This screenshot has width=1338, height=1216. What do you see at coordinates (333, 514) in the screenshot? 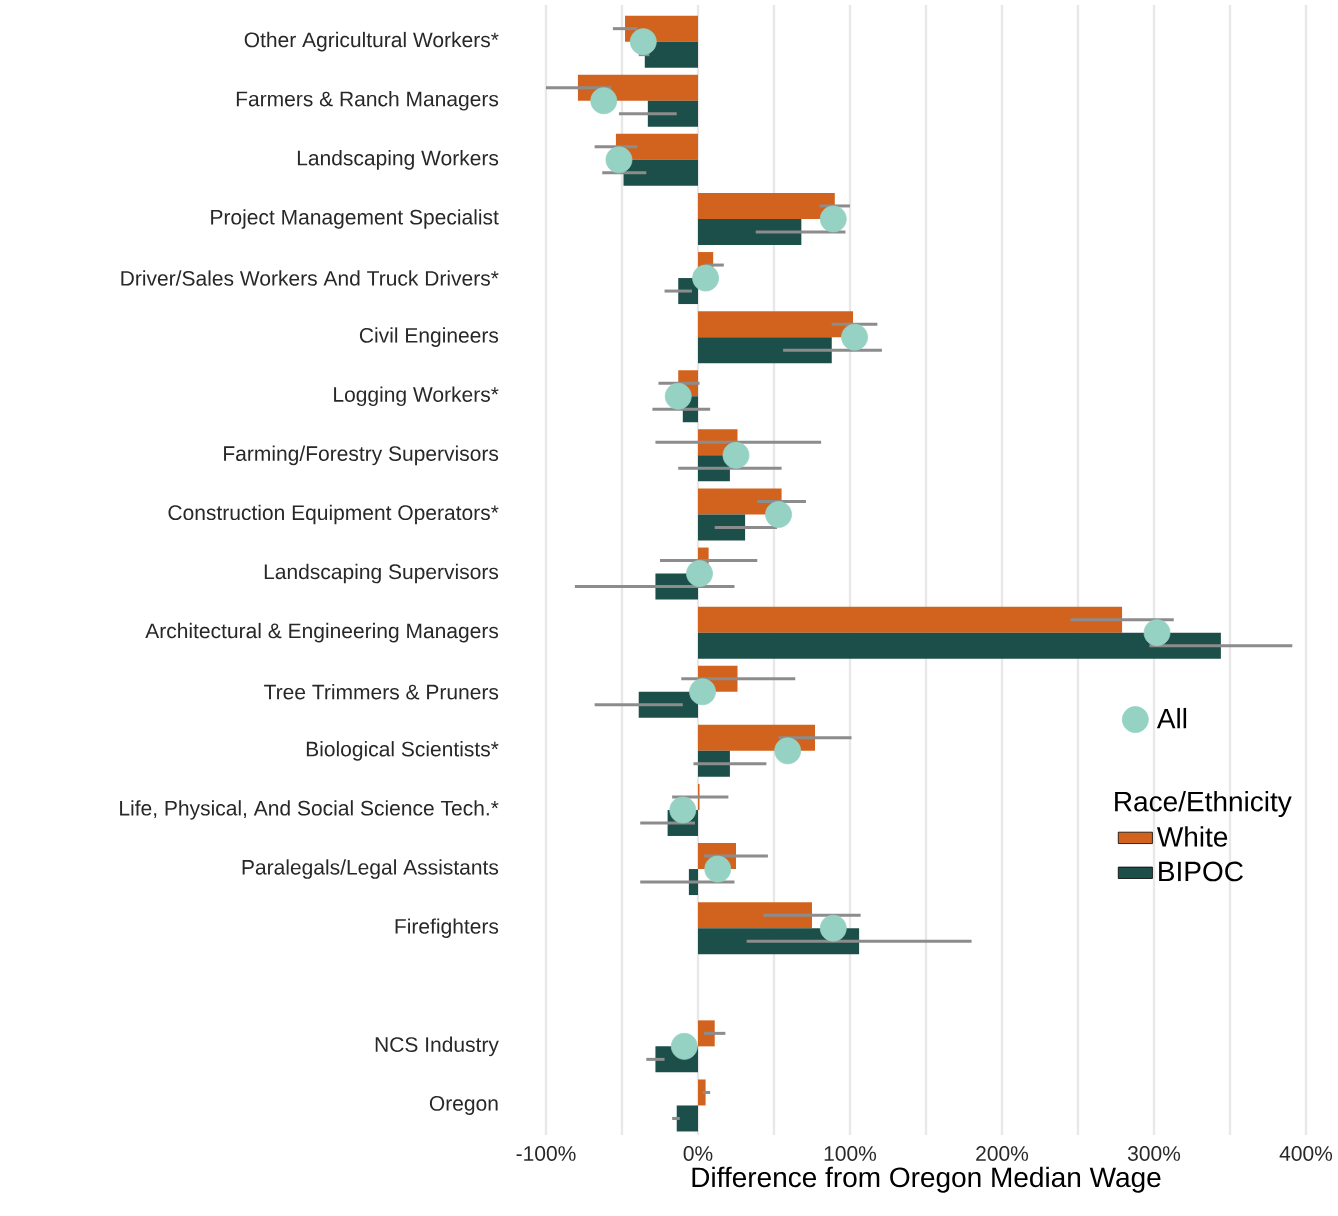
I see `y-tick-label: Construction Equipment Operators*` at bounding box center [333, 514].